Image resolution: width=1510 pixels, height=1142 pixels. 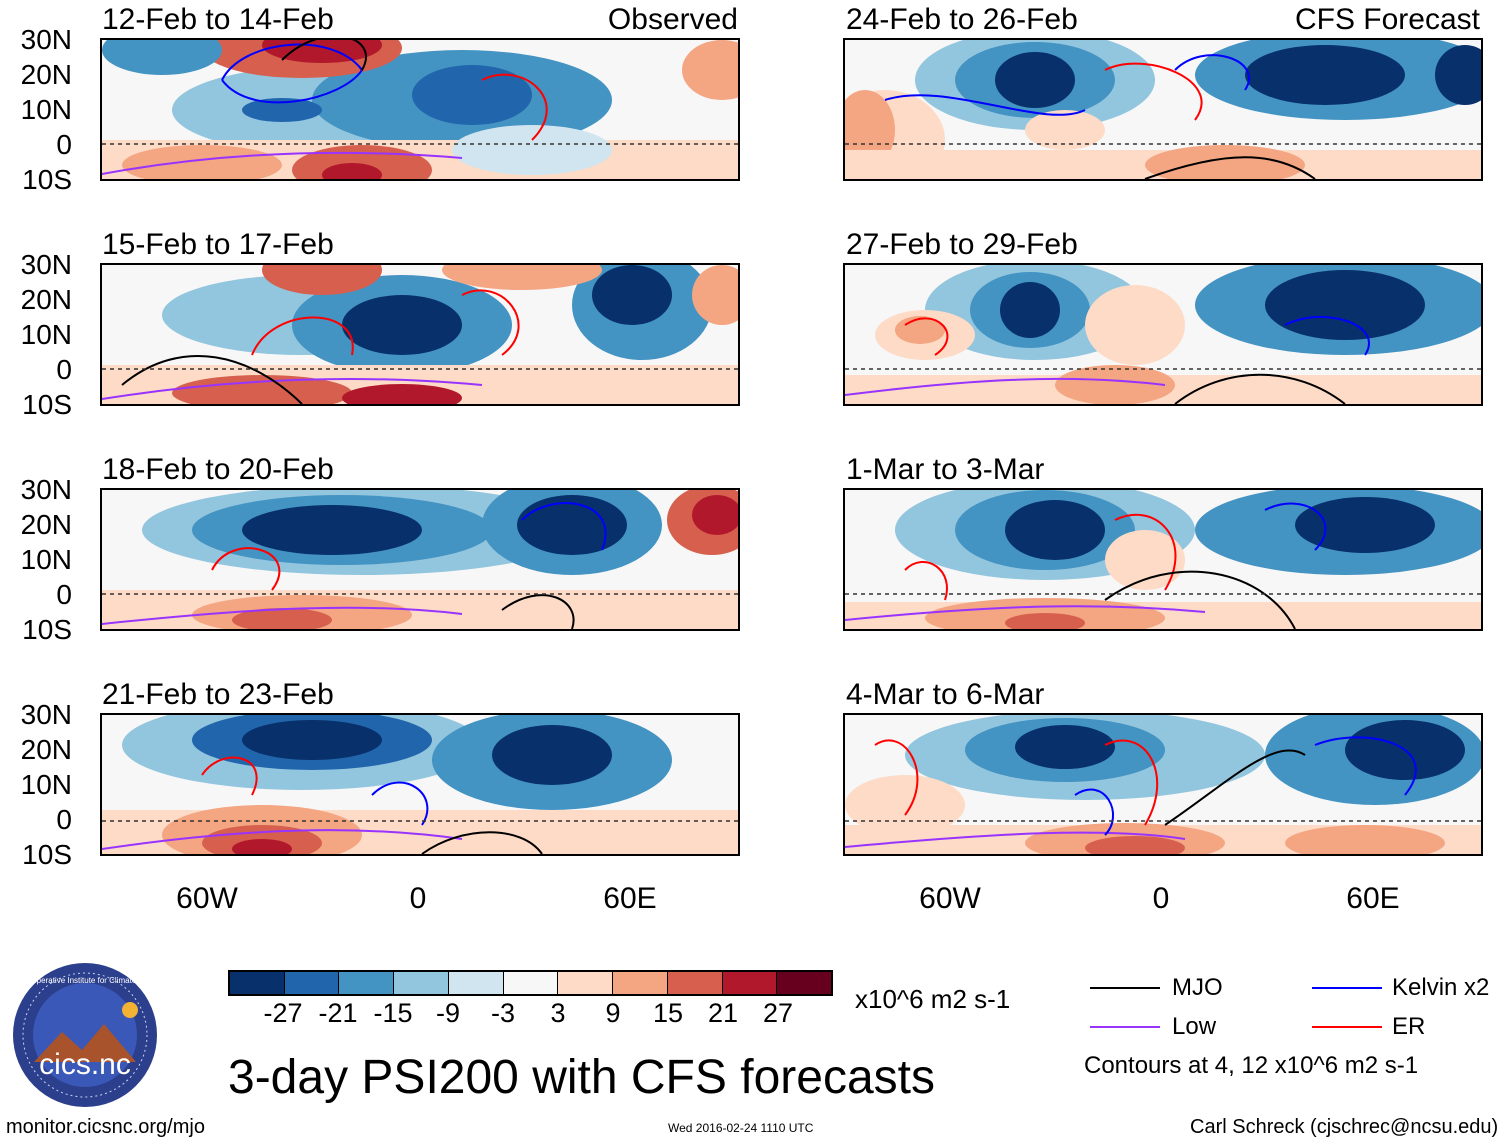 I want to click on panel-title: 27-Feb to 29-Feb, so click(x=962, y=244).